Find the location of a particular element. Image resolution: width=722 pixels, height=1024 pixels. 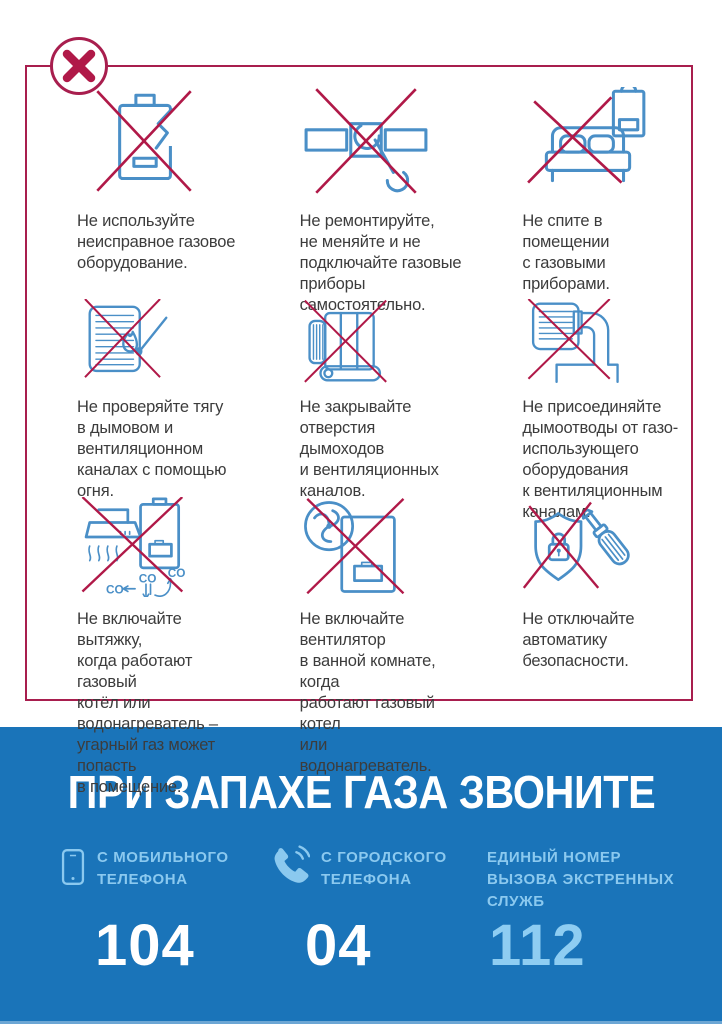

broken-gas-boiler-icon is located at coordinates (144, 141).